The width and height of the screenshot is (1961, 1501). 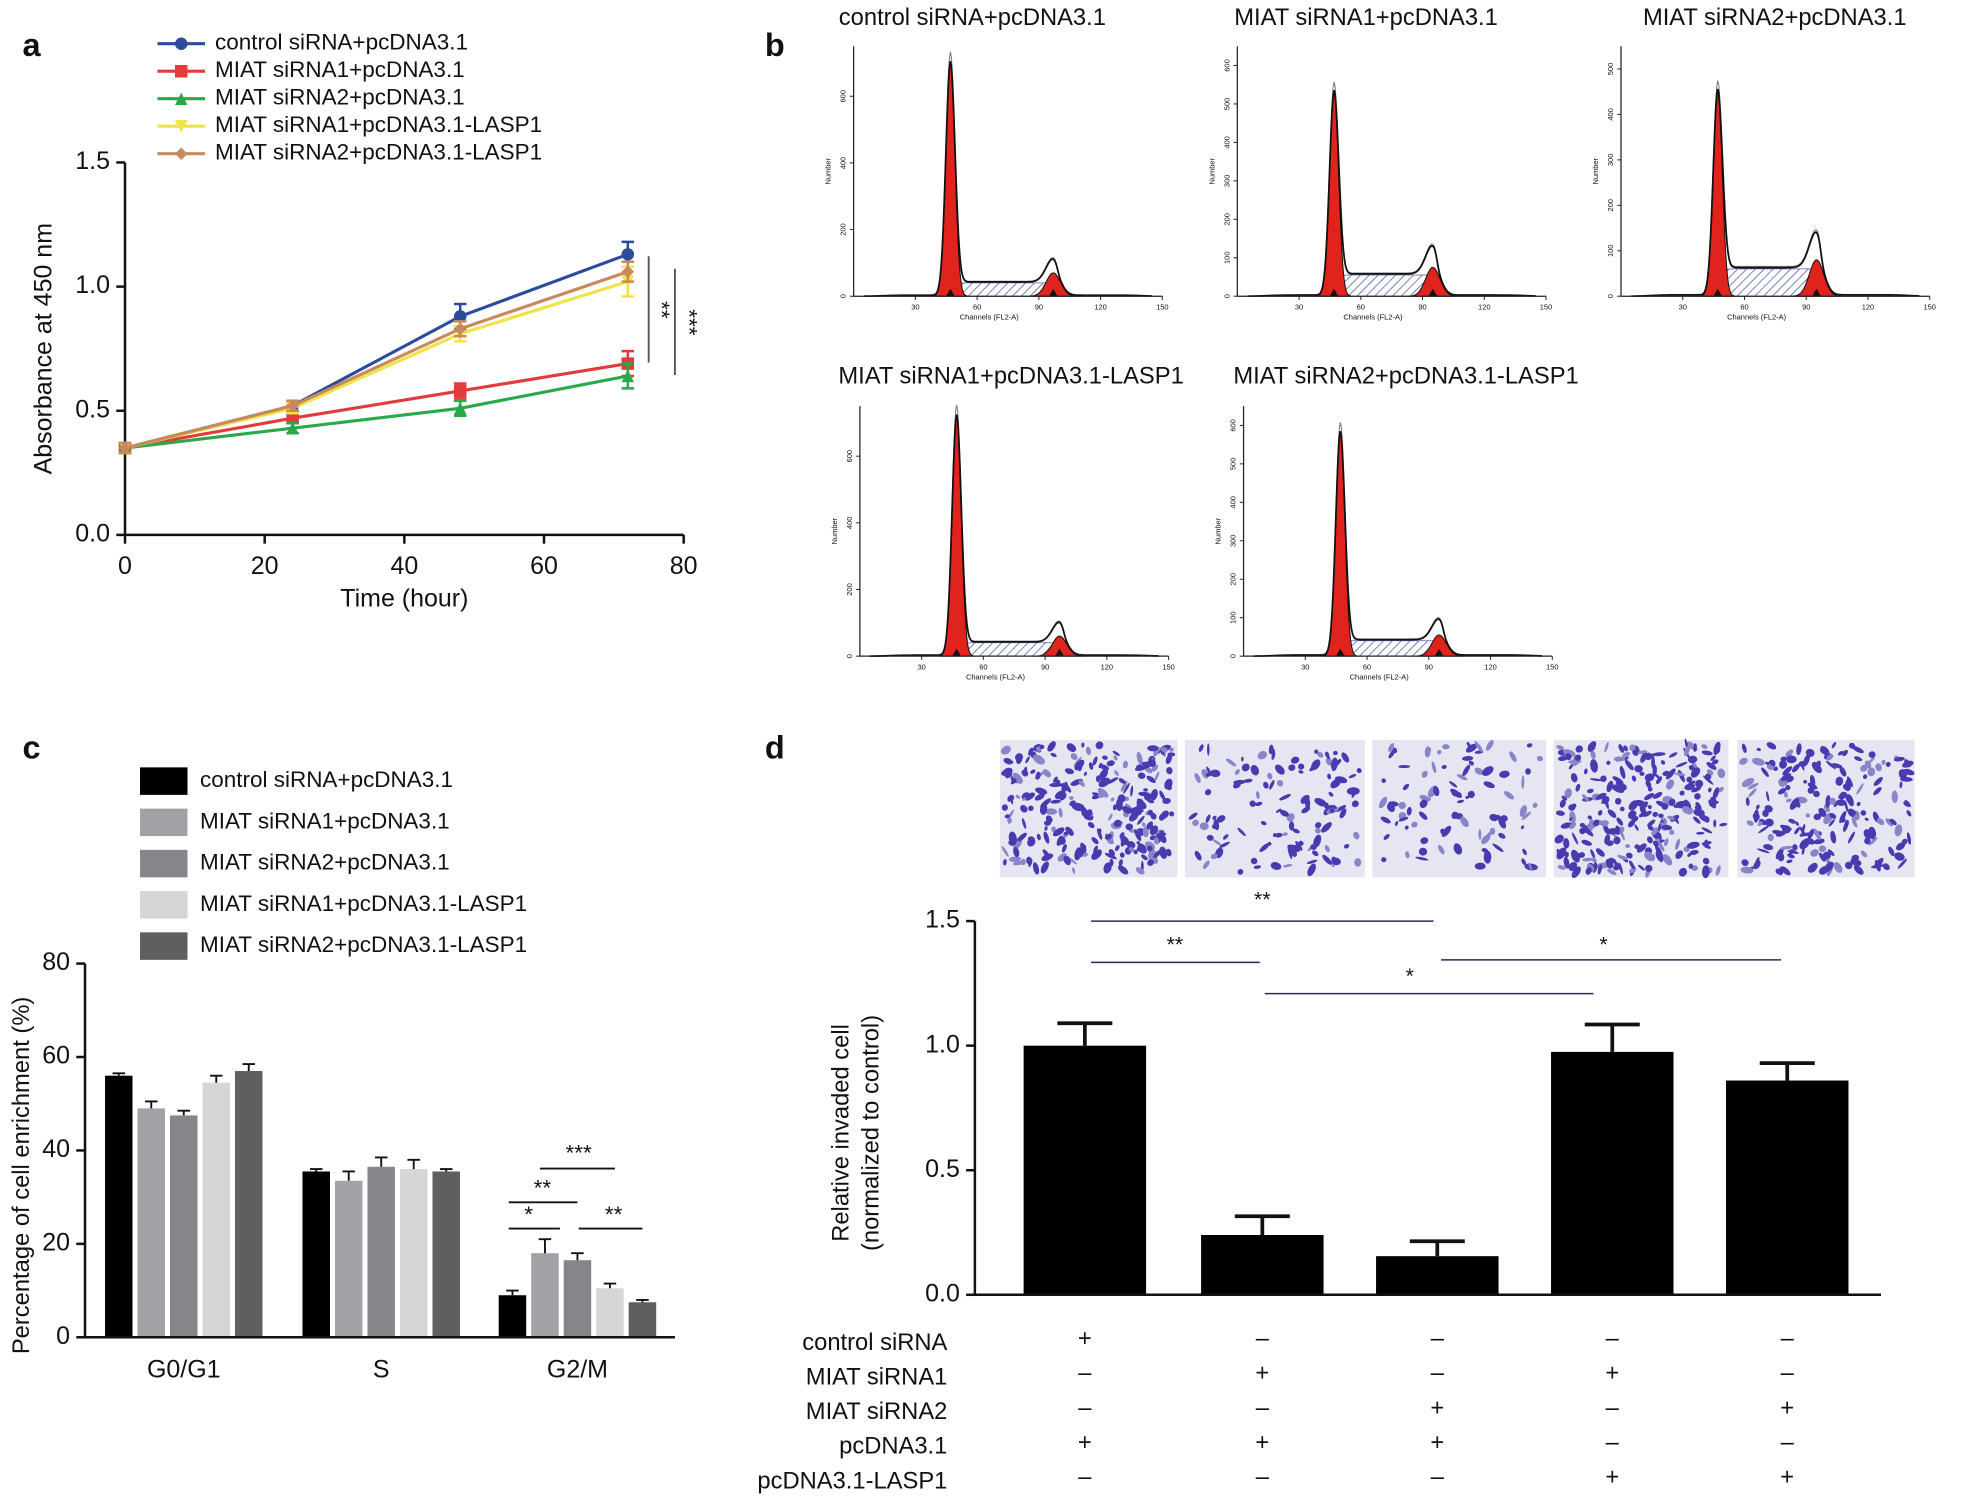 I want to click on y-tick-label: 0.0, so click(x=92, y=534).